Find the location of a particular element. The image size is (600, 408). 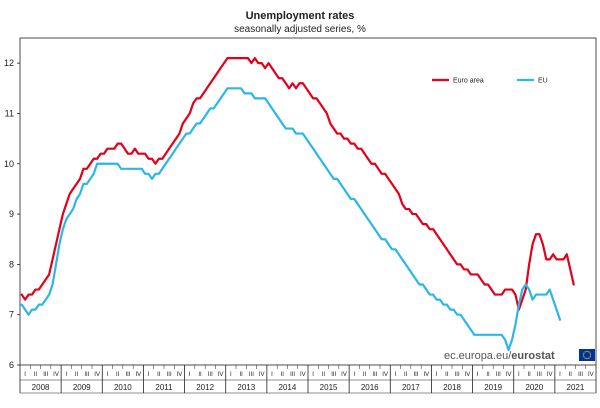

year-label: 2011 is located at coordinates (164, 387).